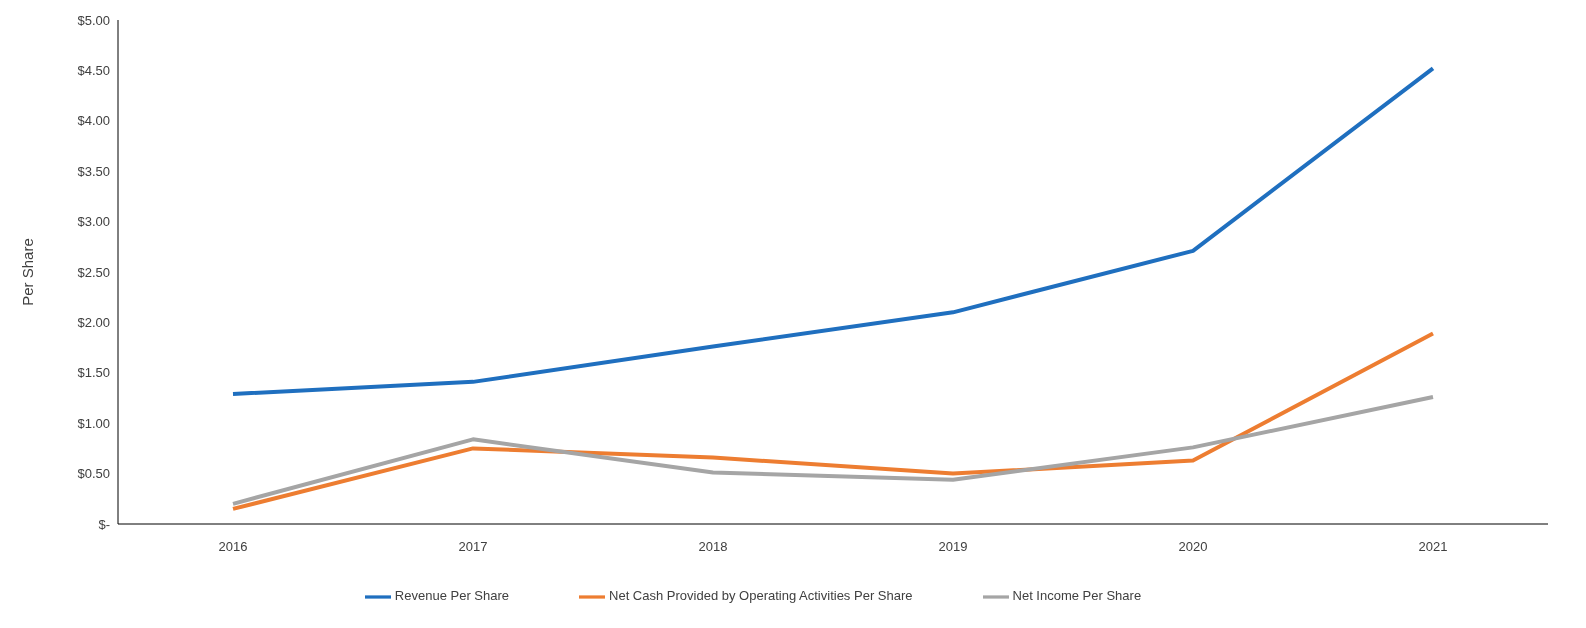  Describe the element at coordinates (93, 423) in the screenshot. I see `y-tick-label: $1.00` at that location.